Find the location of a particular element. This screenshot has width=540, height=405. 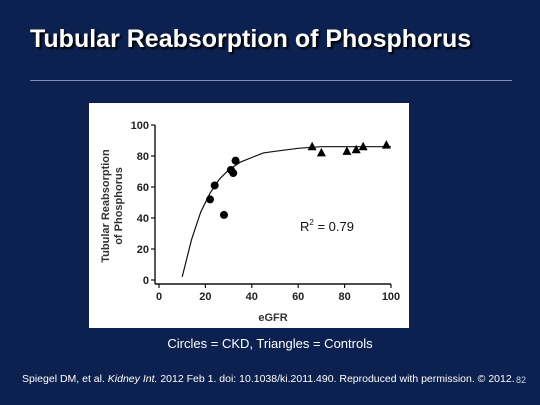

fit-curve is located at coordinates (286, 212).